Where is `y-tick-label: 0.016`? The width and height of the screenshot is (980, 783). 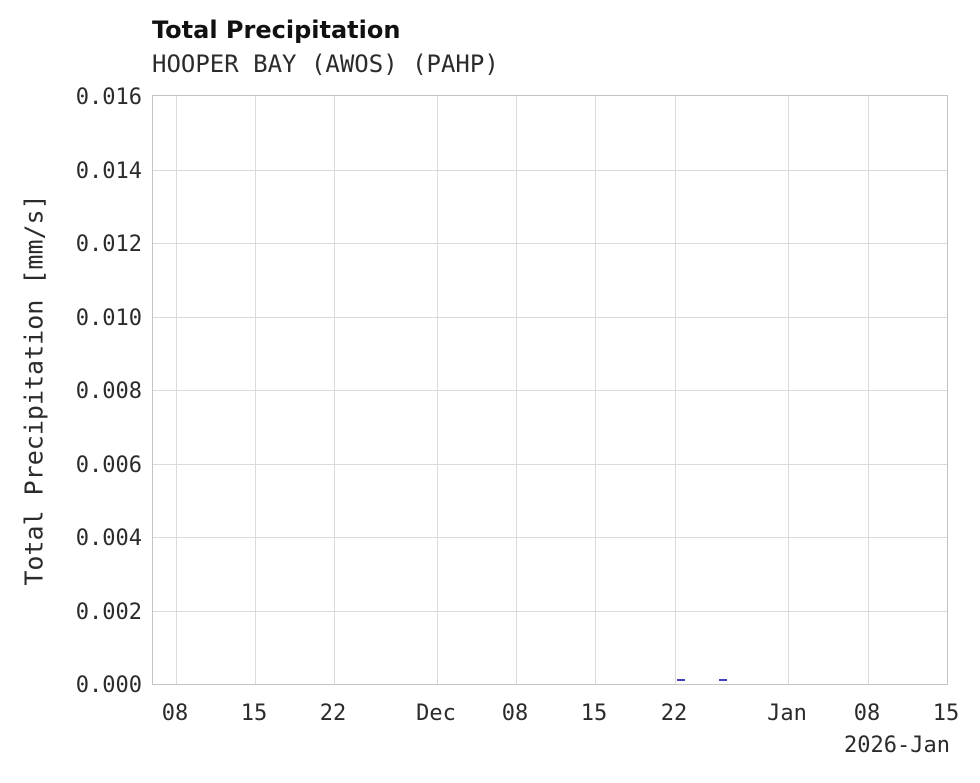 y-tick-label: 0.016 is located at coordinates (108, 97).